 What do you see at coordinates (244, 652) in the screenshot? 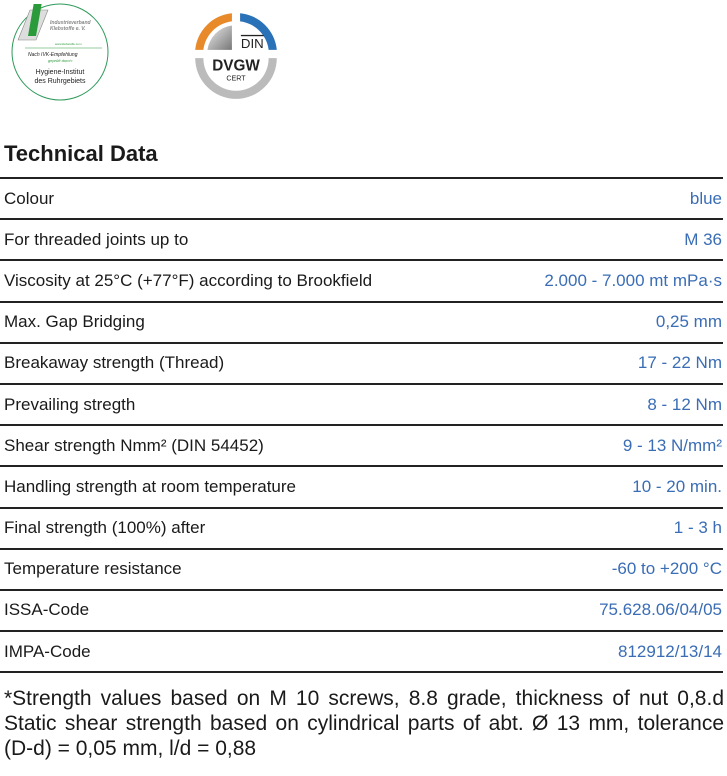
I see `property-label: IMPA-Code` at bounding box center [244, 652].